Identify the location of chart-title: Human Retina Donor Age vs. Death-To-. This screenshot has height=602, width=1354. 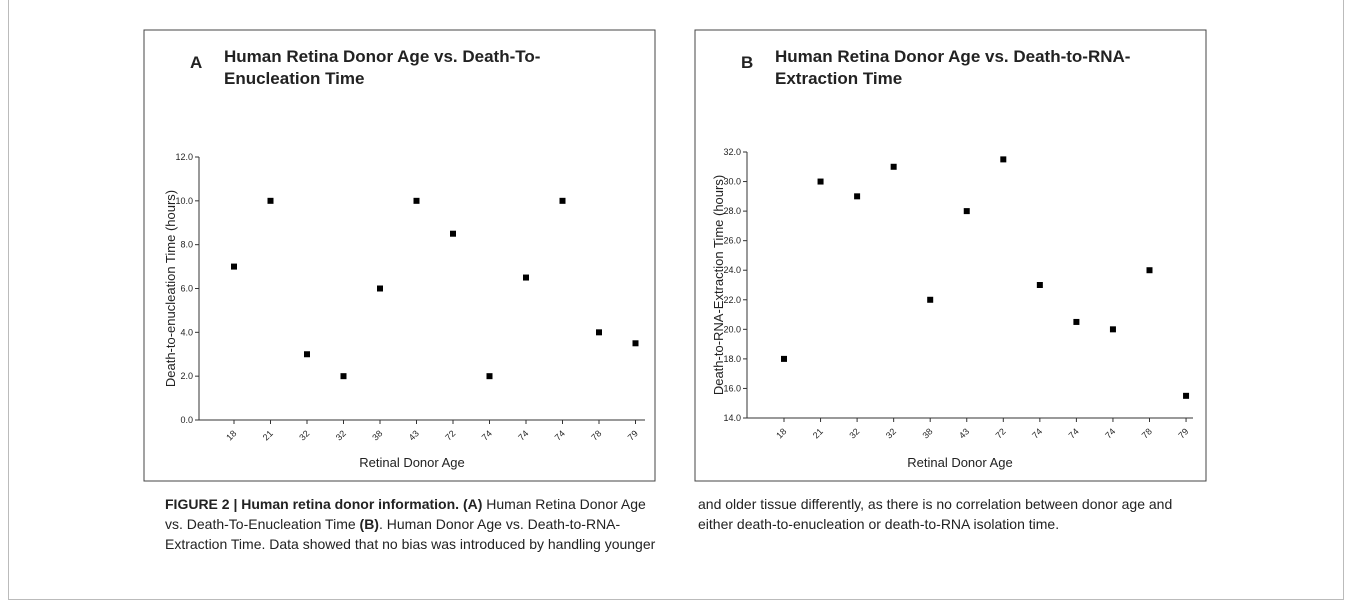
(382, 56).